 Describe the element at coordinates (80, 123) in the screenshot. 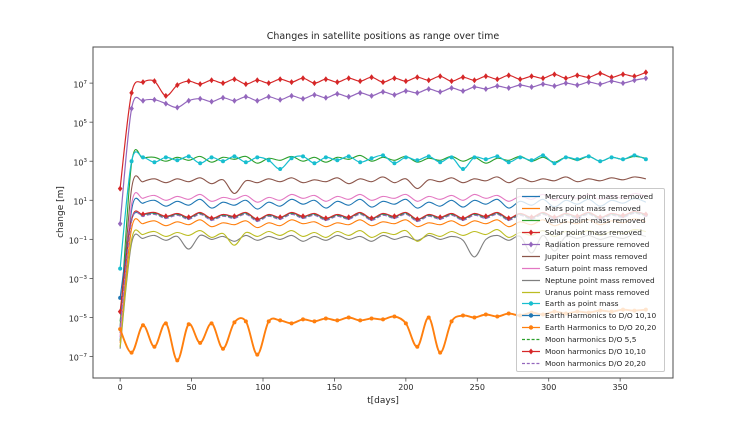

I see `y-tick-label: 10⁵` at that location.